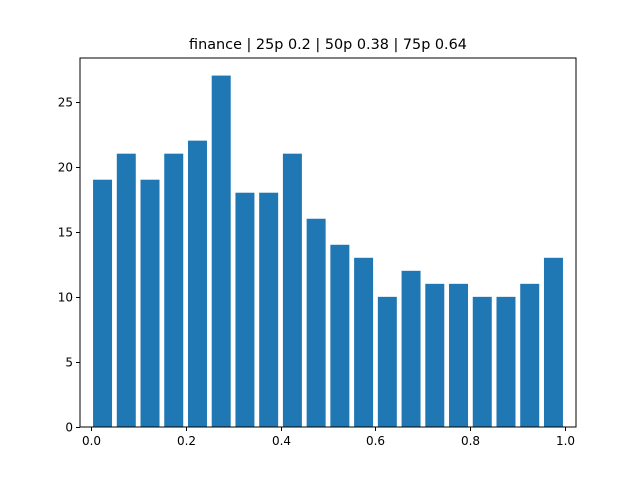  Describe the element at coordinates (69, 265) in the screenshot. I see `y-axis: 0 5 10 15 20 25` at that location.